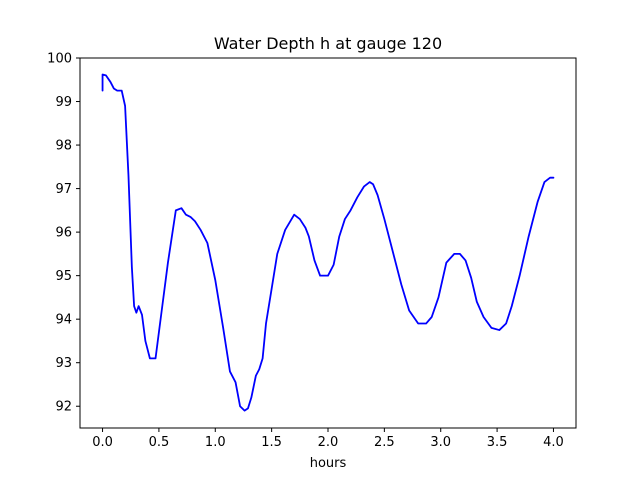 Image resolution: width=640 pixels, height=480 pixels. I want to click on y-tick-label: 96, so click(63, 233).